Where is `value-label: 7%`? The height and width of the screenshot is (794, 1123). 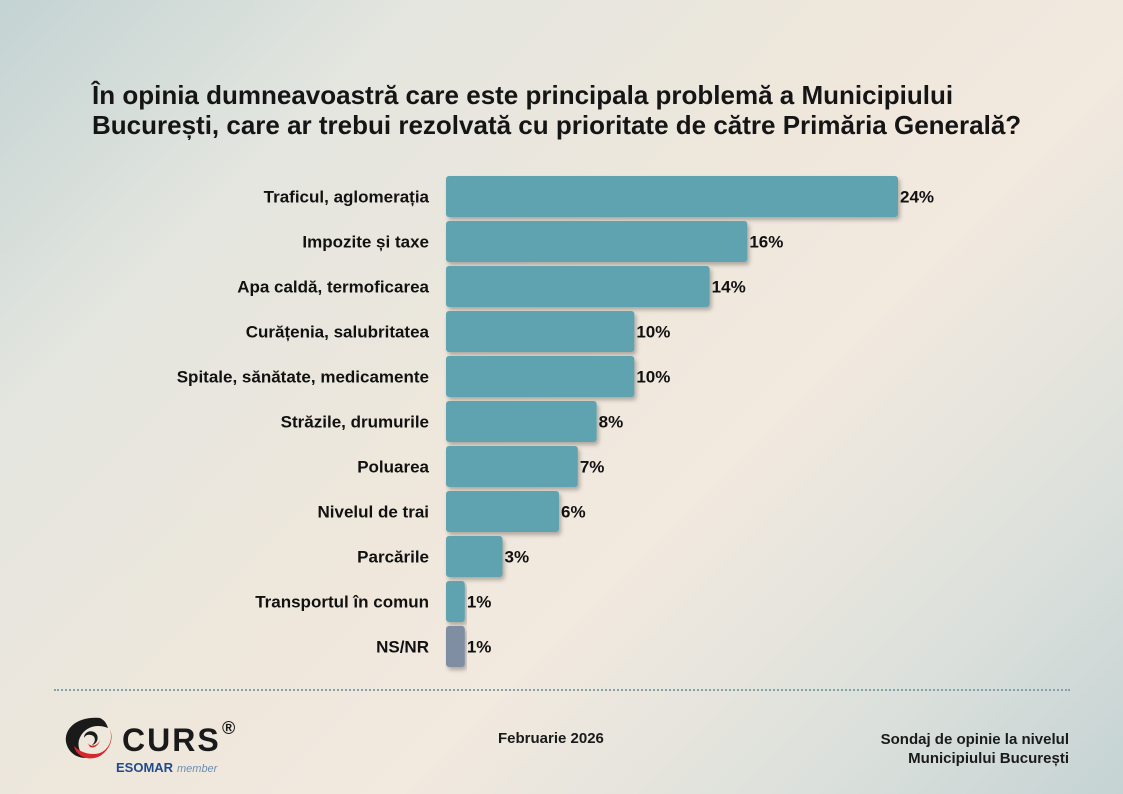
value-label: 7% is located at coordinates (592, 467).